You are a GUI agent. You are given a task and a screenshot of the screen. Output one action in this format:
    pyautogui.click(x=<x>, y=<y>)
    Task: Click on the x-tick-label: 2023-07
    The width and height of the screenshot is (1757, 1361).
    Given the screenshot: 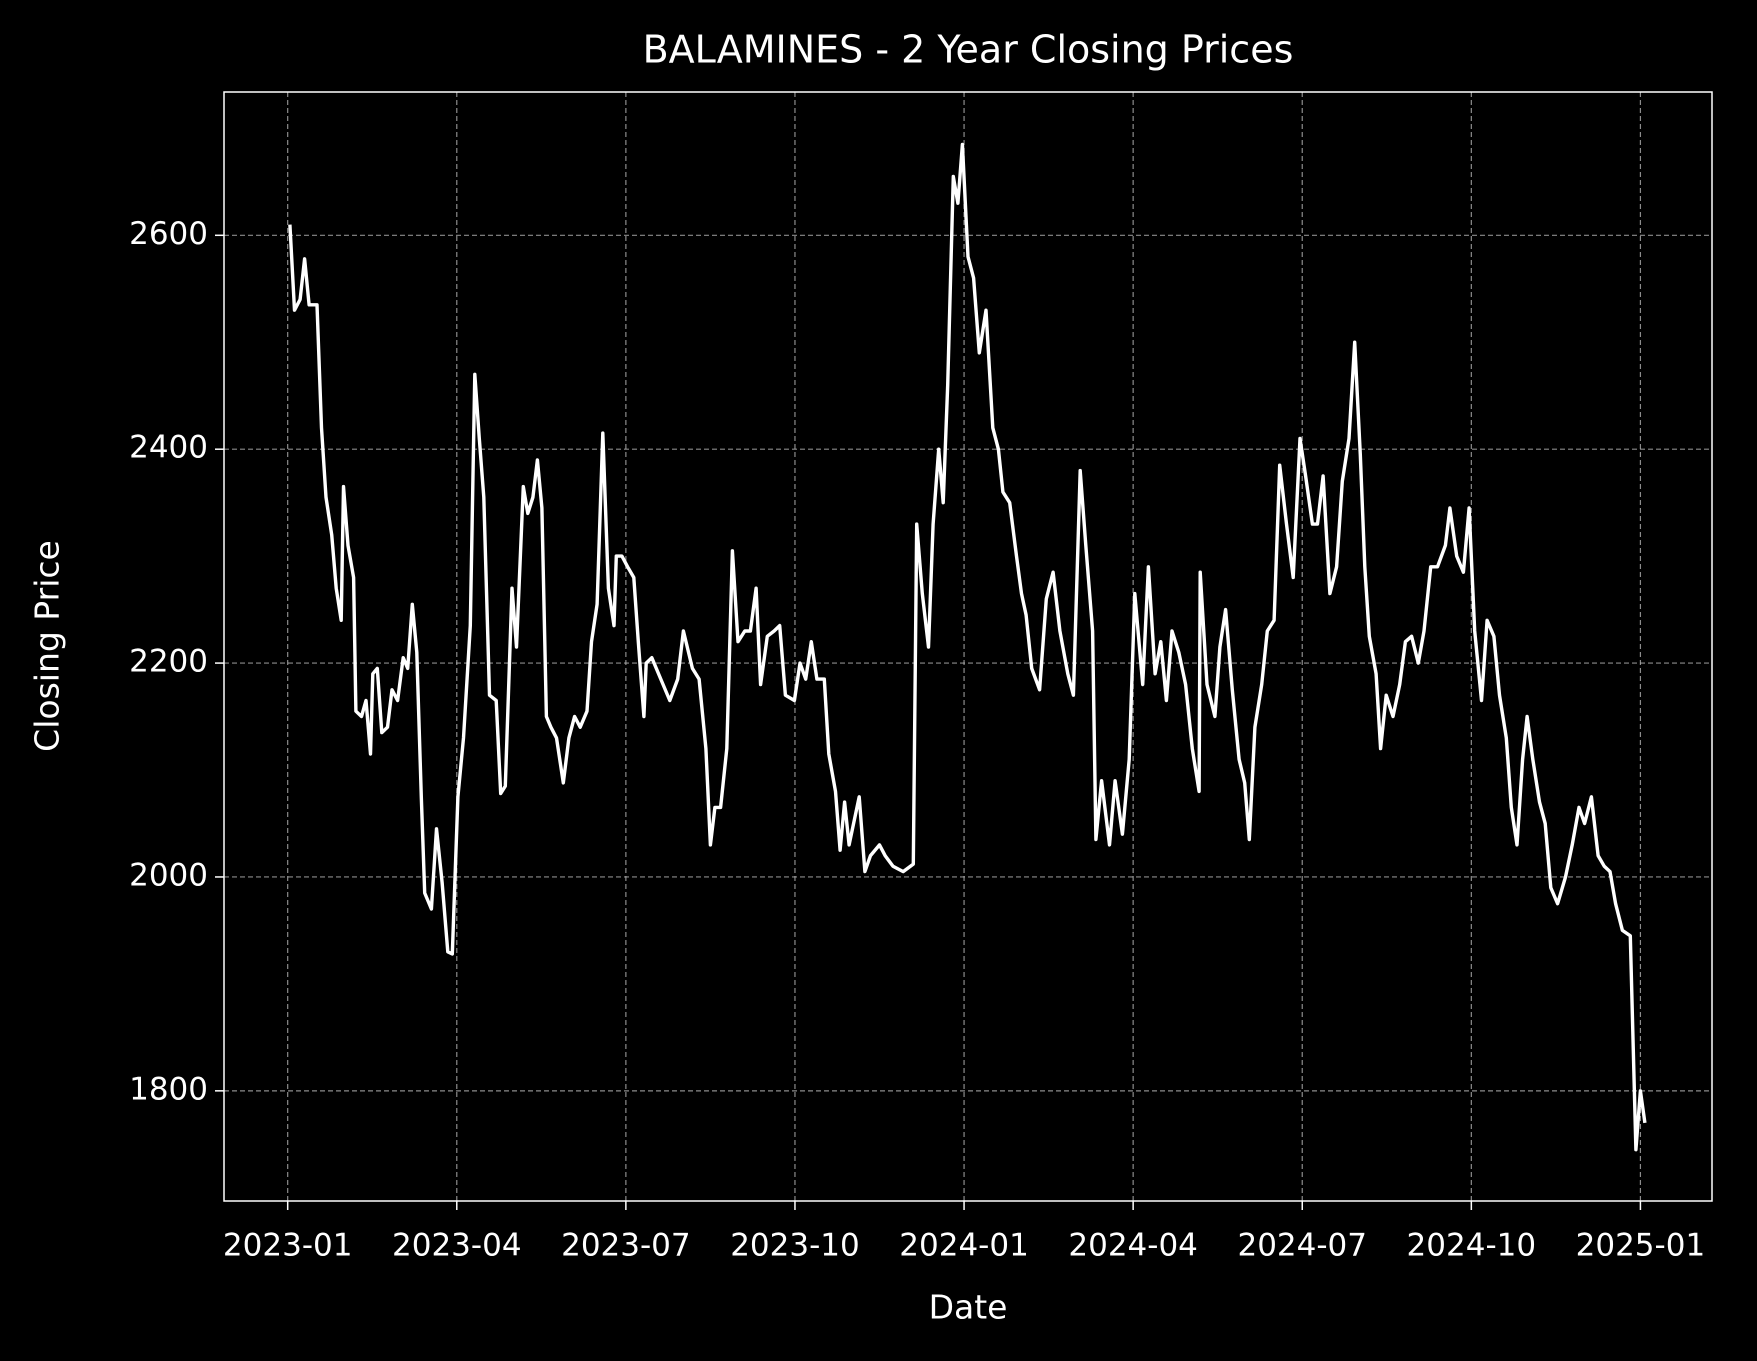 What is the action you would take?
    pyautogui.click(x=626, y=1246)
    